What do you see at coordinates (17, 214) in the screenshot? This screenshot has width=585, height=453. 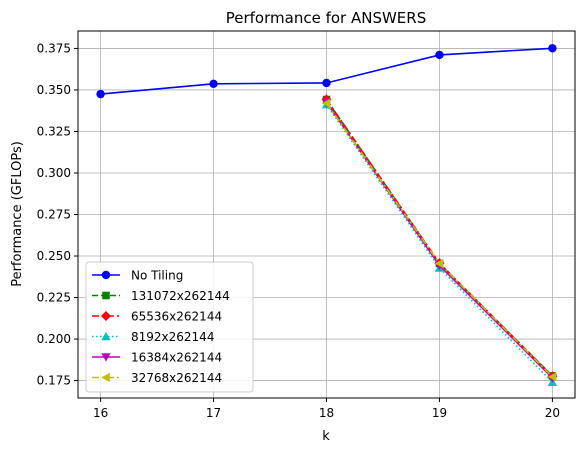 I see `y-axis-label: Performance (GFLOPs)` at bounding box center [17, 214].